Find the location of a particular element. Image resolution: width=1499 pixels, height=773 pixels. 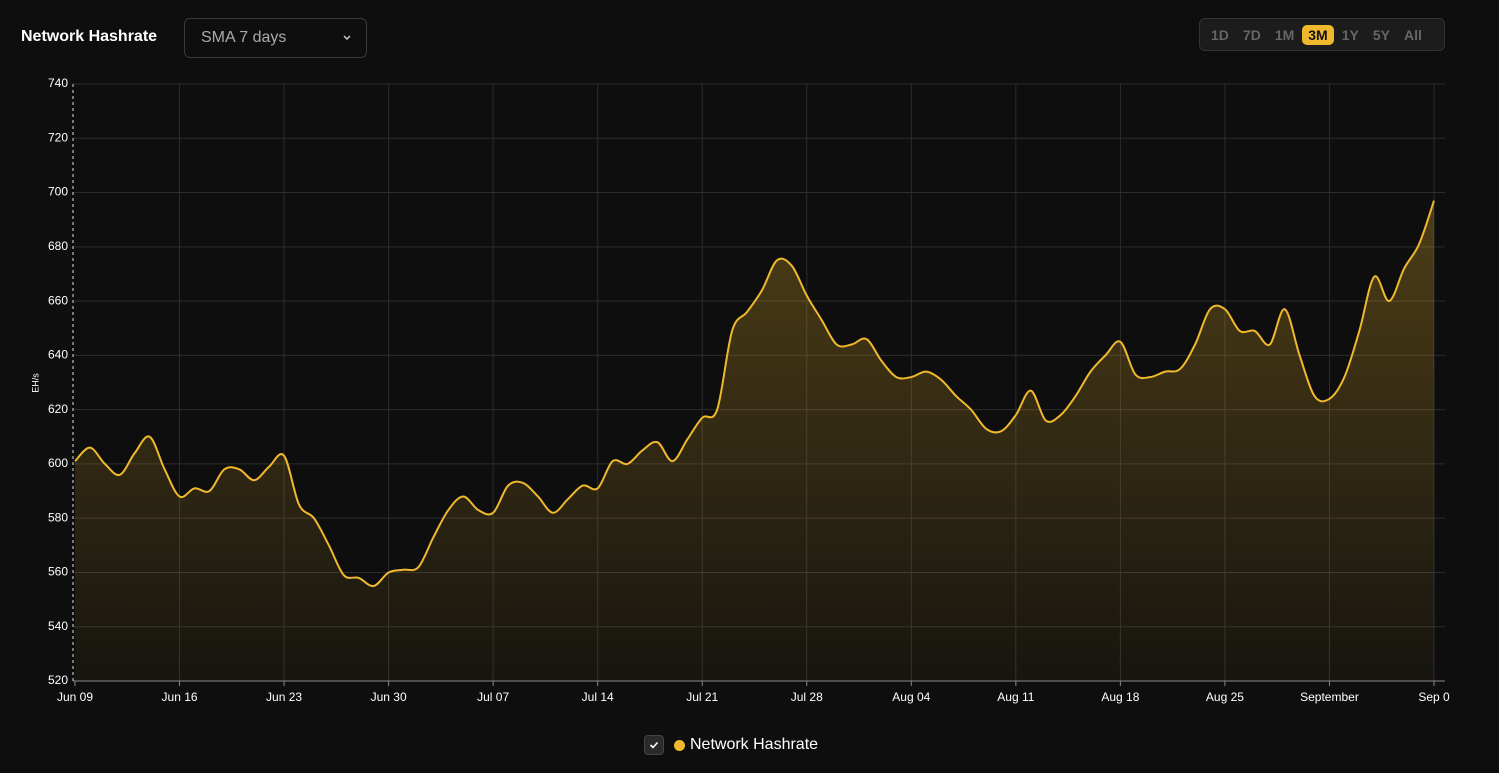

y-tick-label: 680 is located at coordinates (58, 246).